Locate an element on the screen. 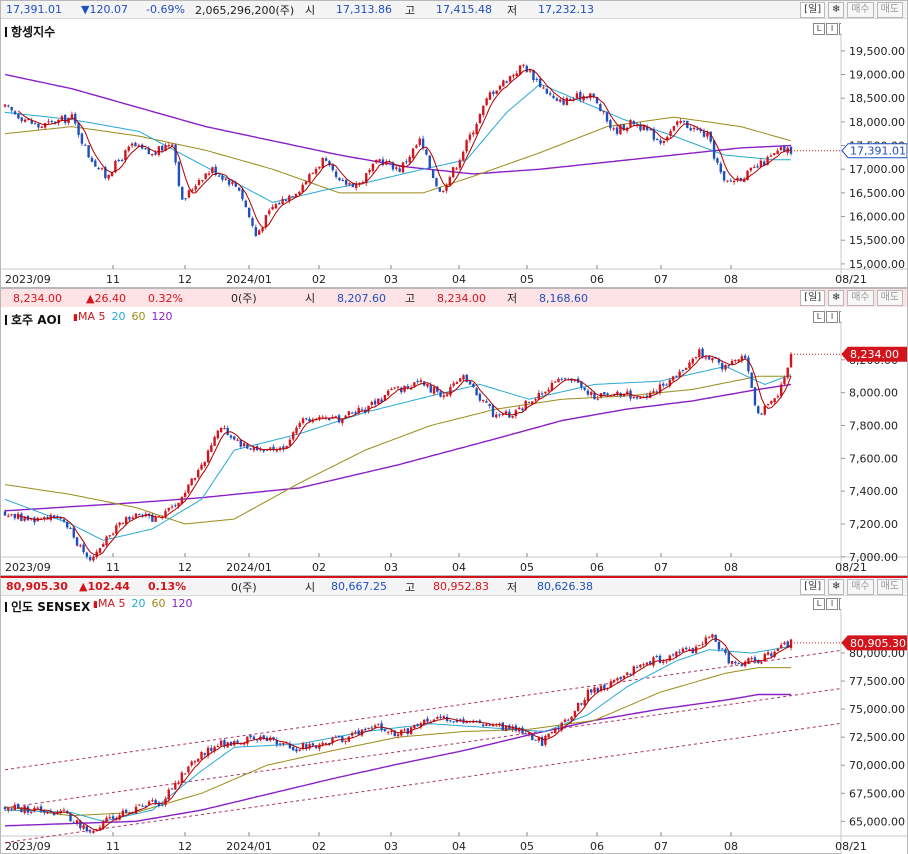  x-tick-label: 11 is located at coordinates (113, 279).